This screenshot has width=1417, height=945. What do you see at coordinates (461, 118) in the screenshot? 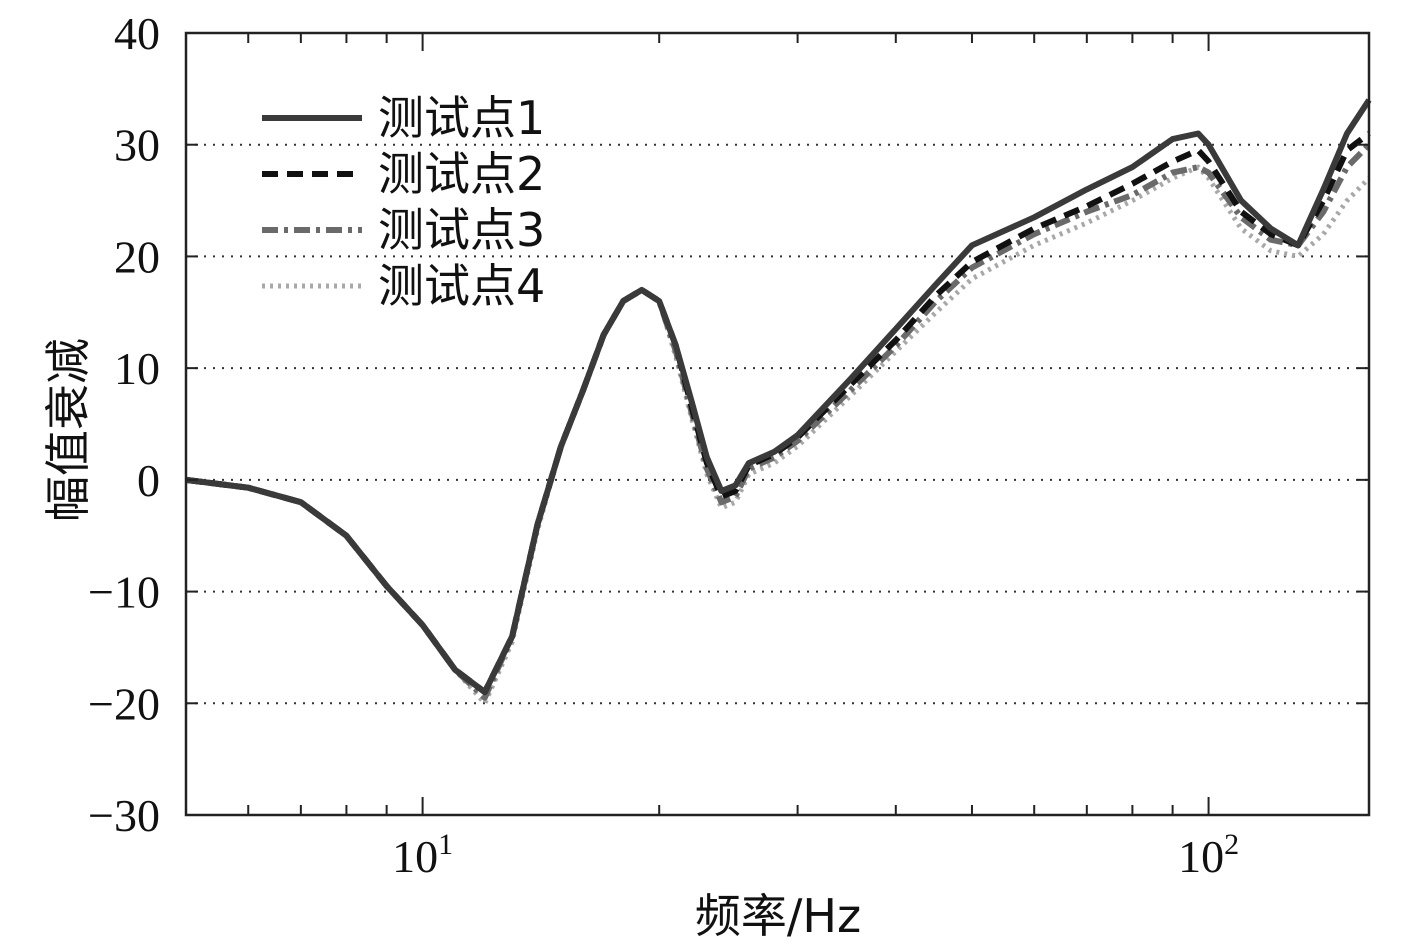
I see `legend-label-1: 测试点1` at bounding box center [461, 118].